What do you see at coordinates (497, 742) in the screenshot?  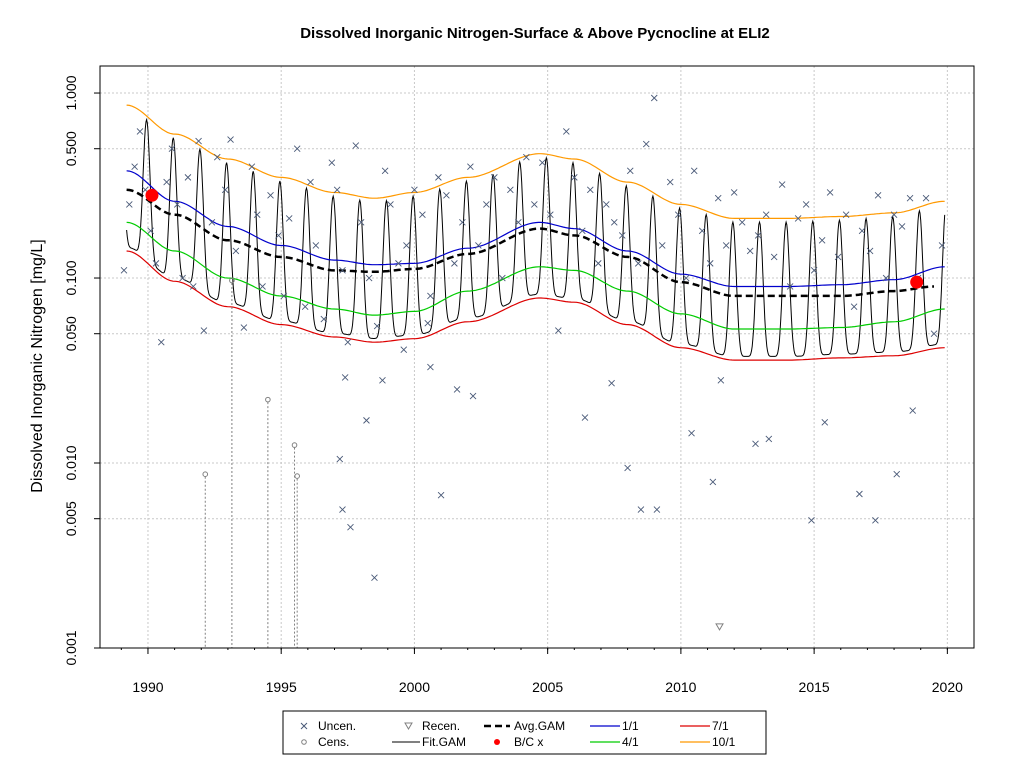 I see `legend-b-c-x-symbol` at bounding box center [497, 742].